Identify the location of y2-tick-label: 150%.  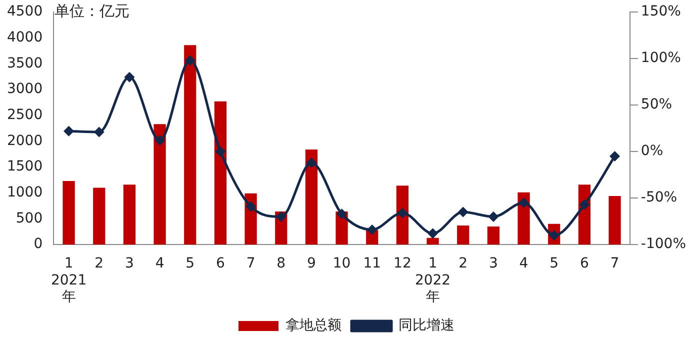
(660, 12).